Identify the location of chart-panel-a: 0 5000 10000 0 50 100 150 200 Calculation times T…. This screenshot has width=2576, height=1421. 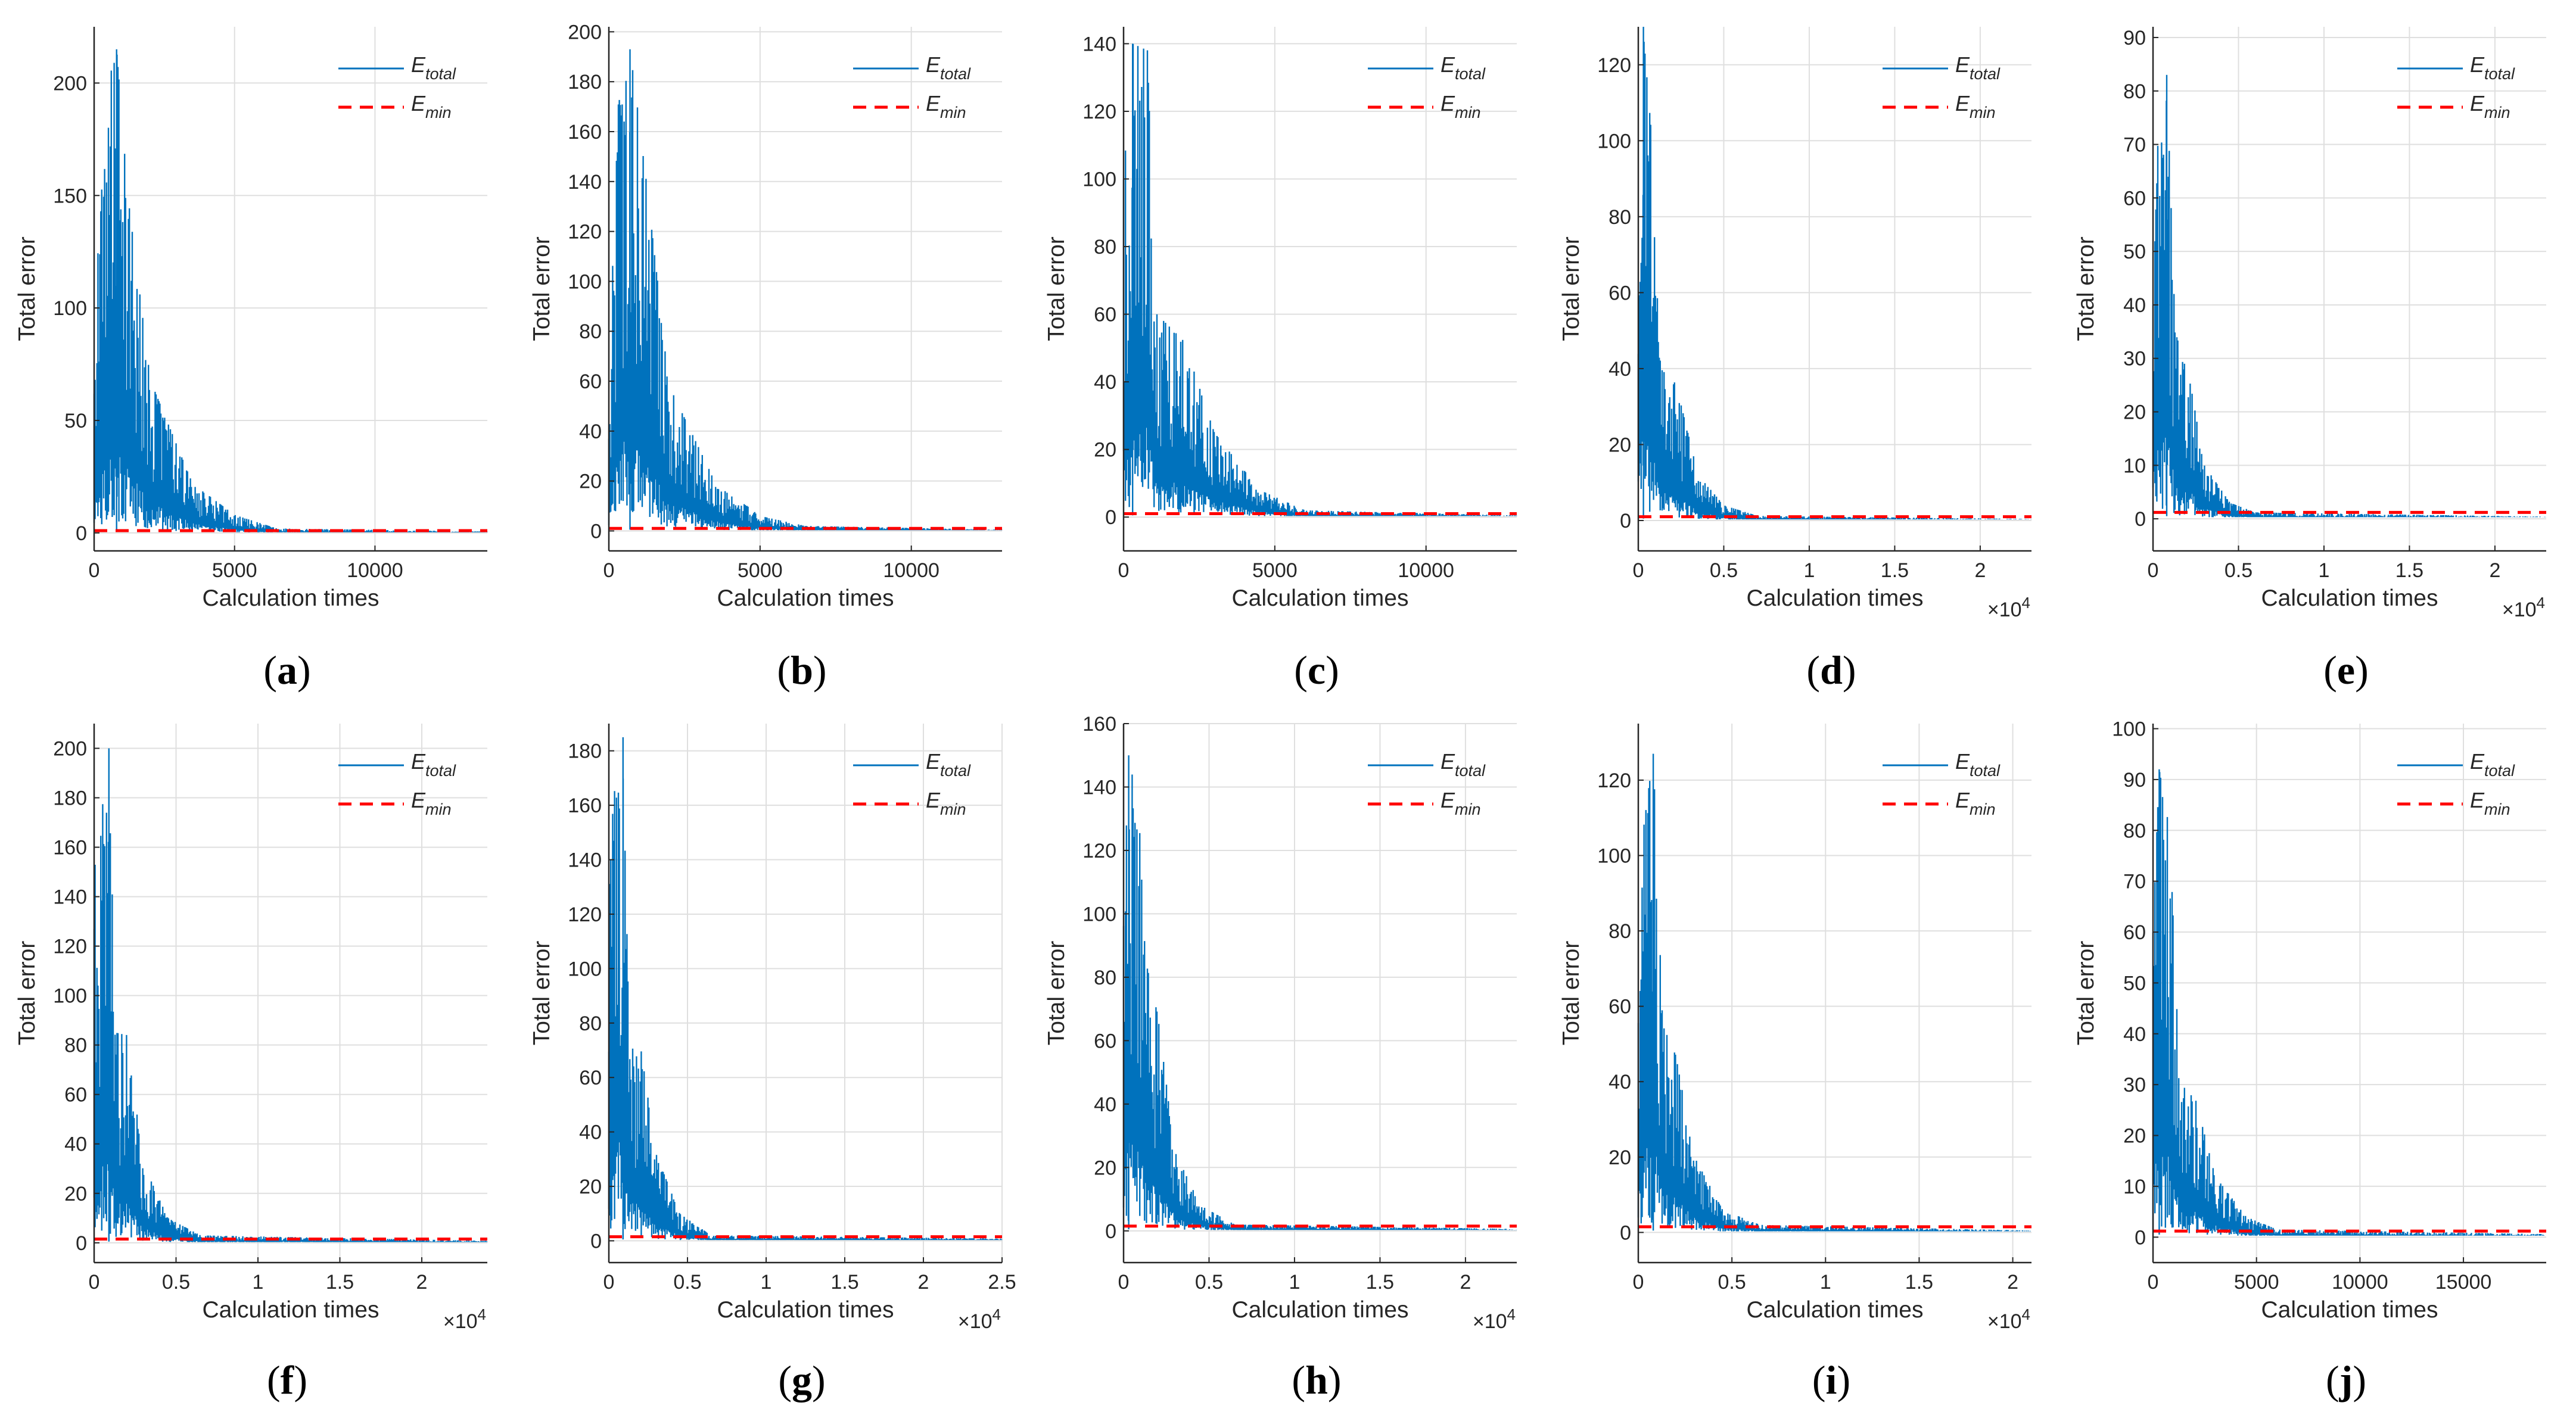
(251, 360).